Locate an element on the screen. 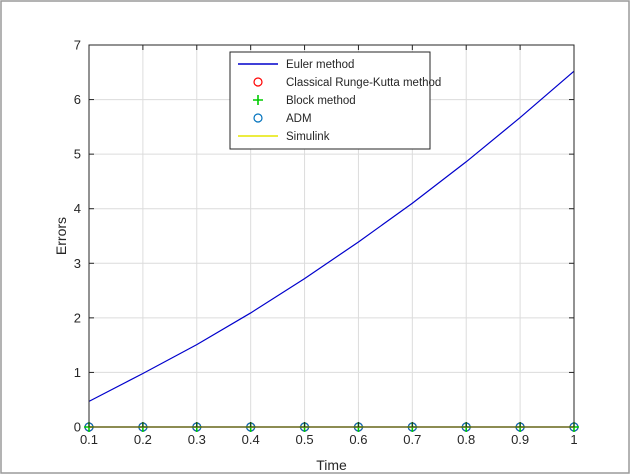 Image resolution: width=630 pixels, height=474 pixels. y-axis-label: Errors is located at coordinates (61, 236).